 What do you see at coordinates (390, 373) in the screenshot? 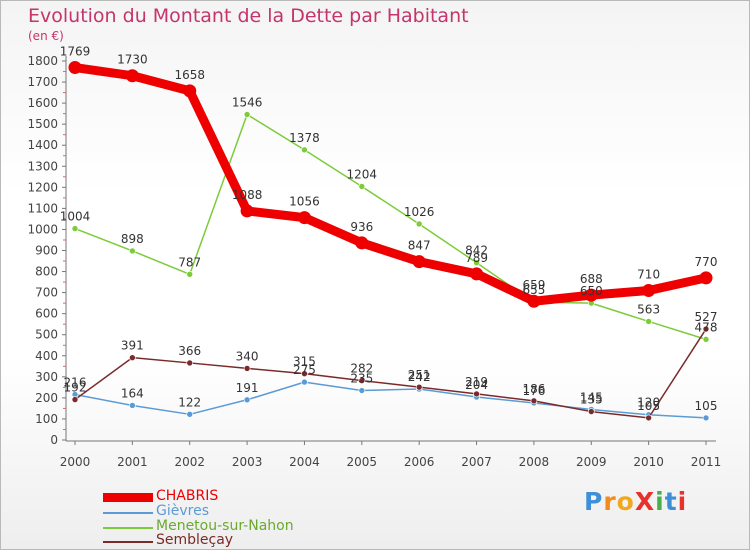
I see `series-line-semble-ay` at bounding box center [390, 373].